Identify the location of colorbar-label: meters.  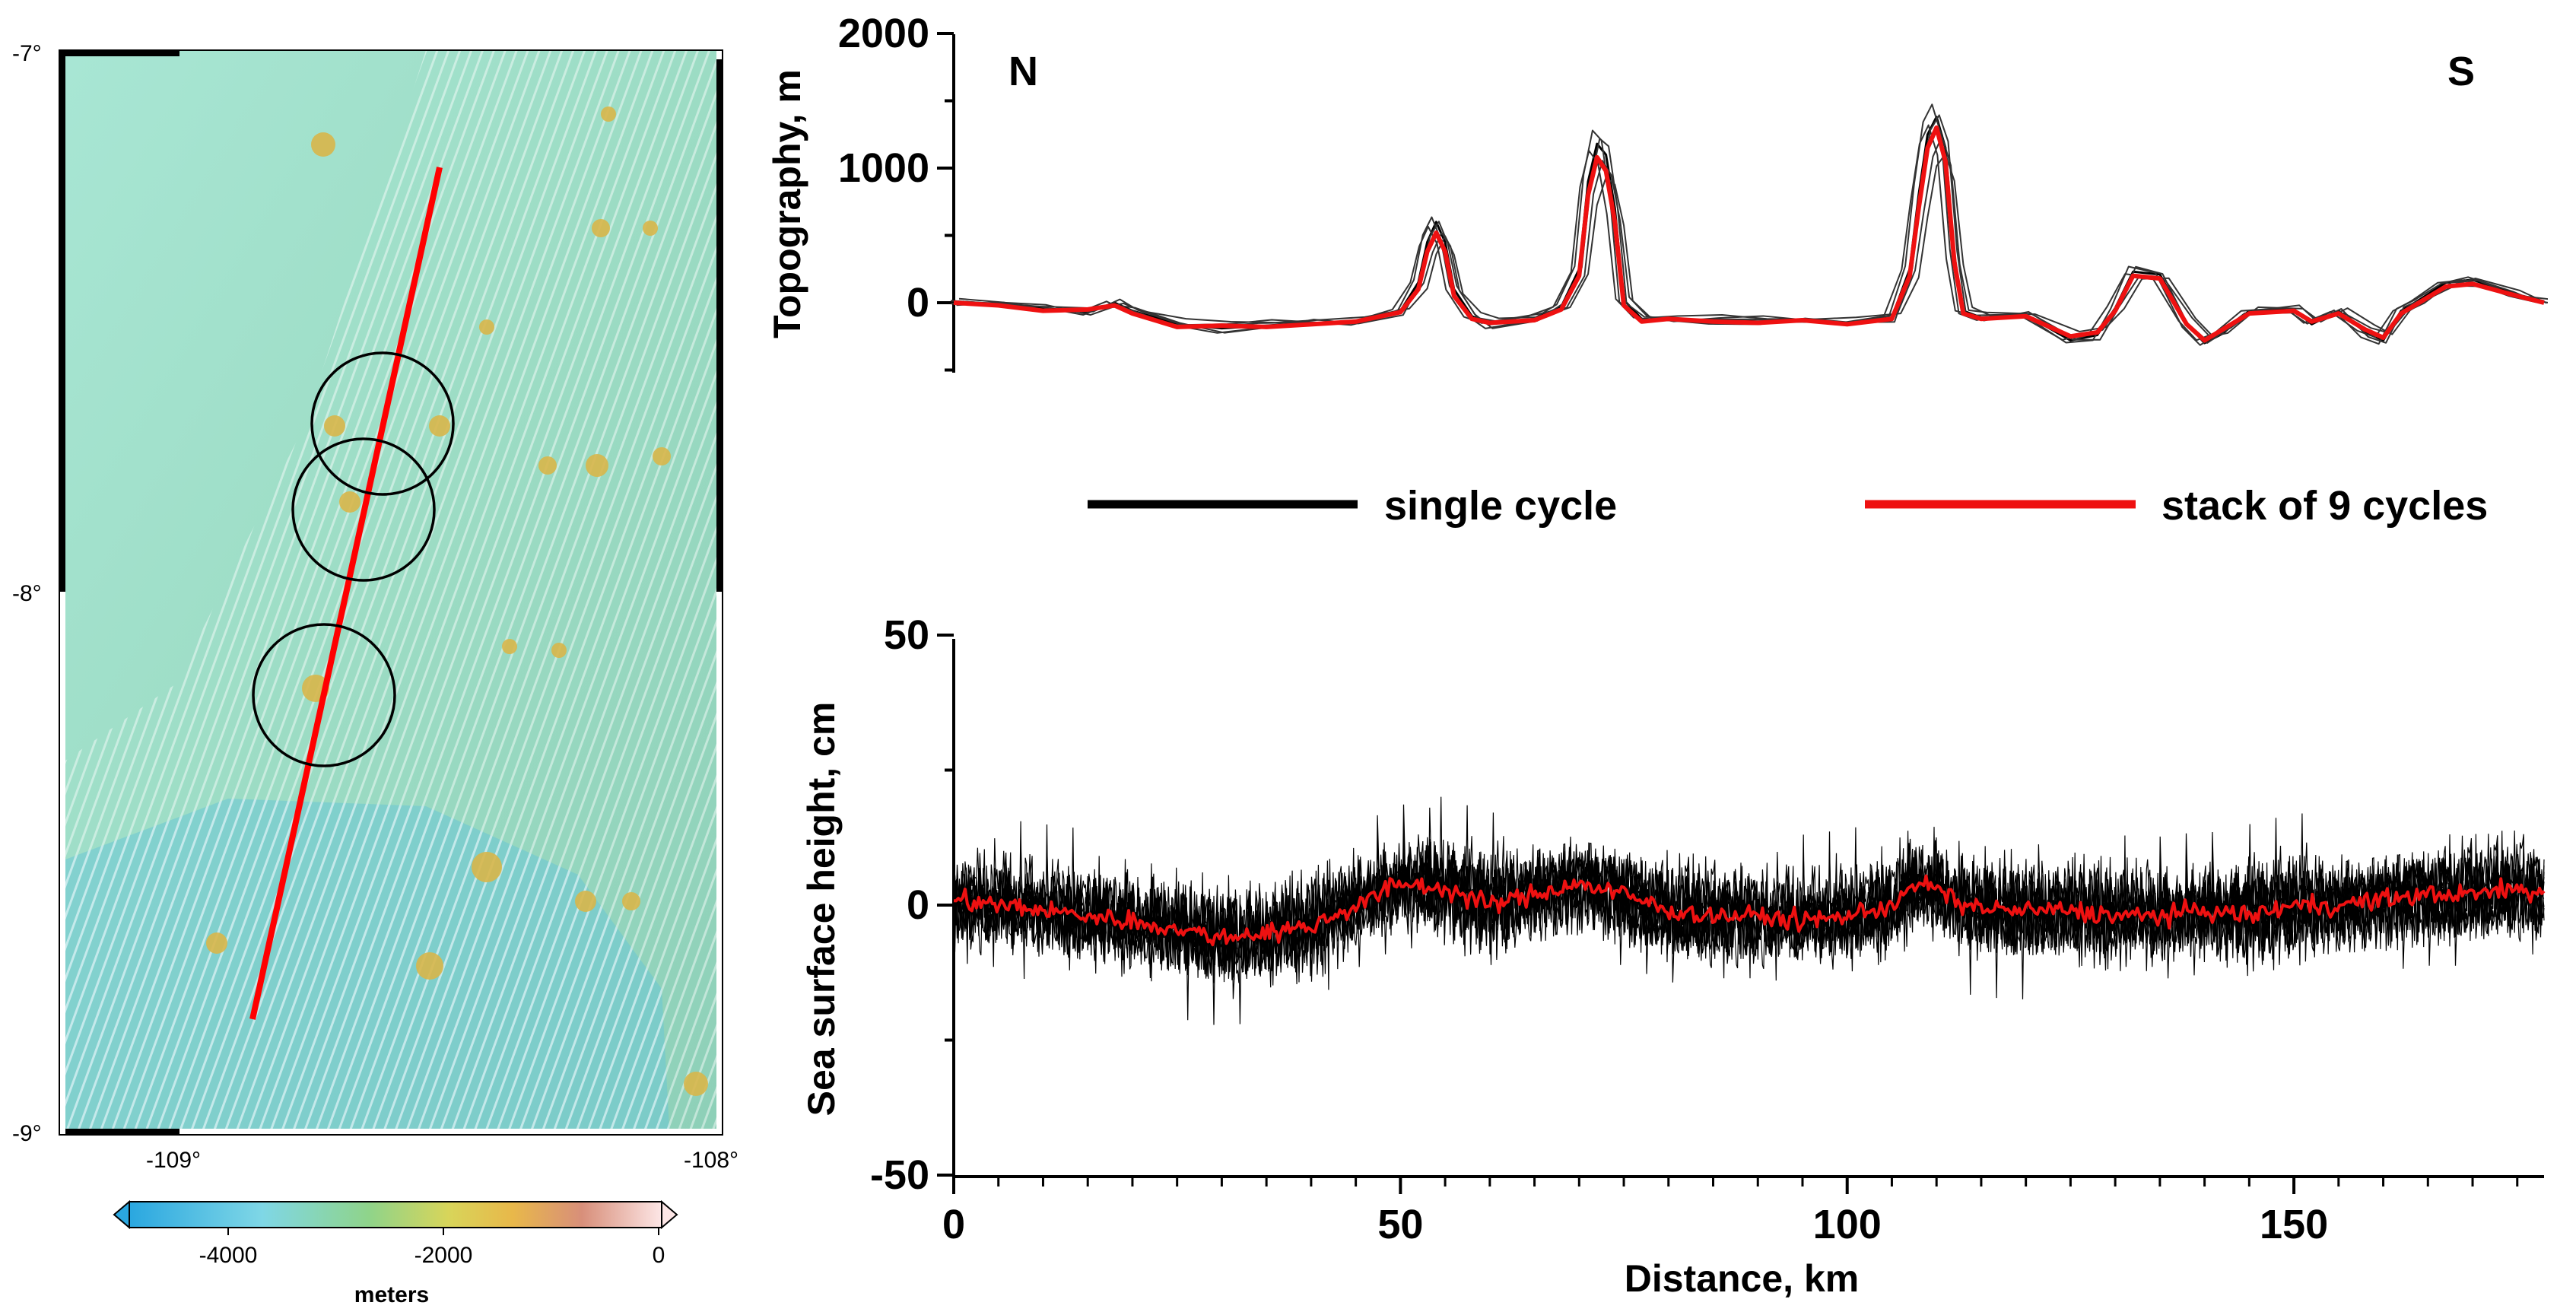
(392, 1294).